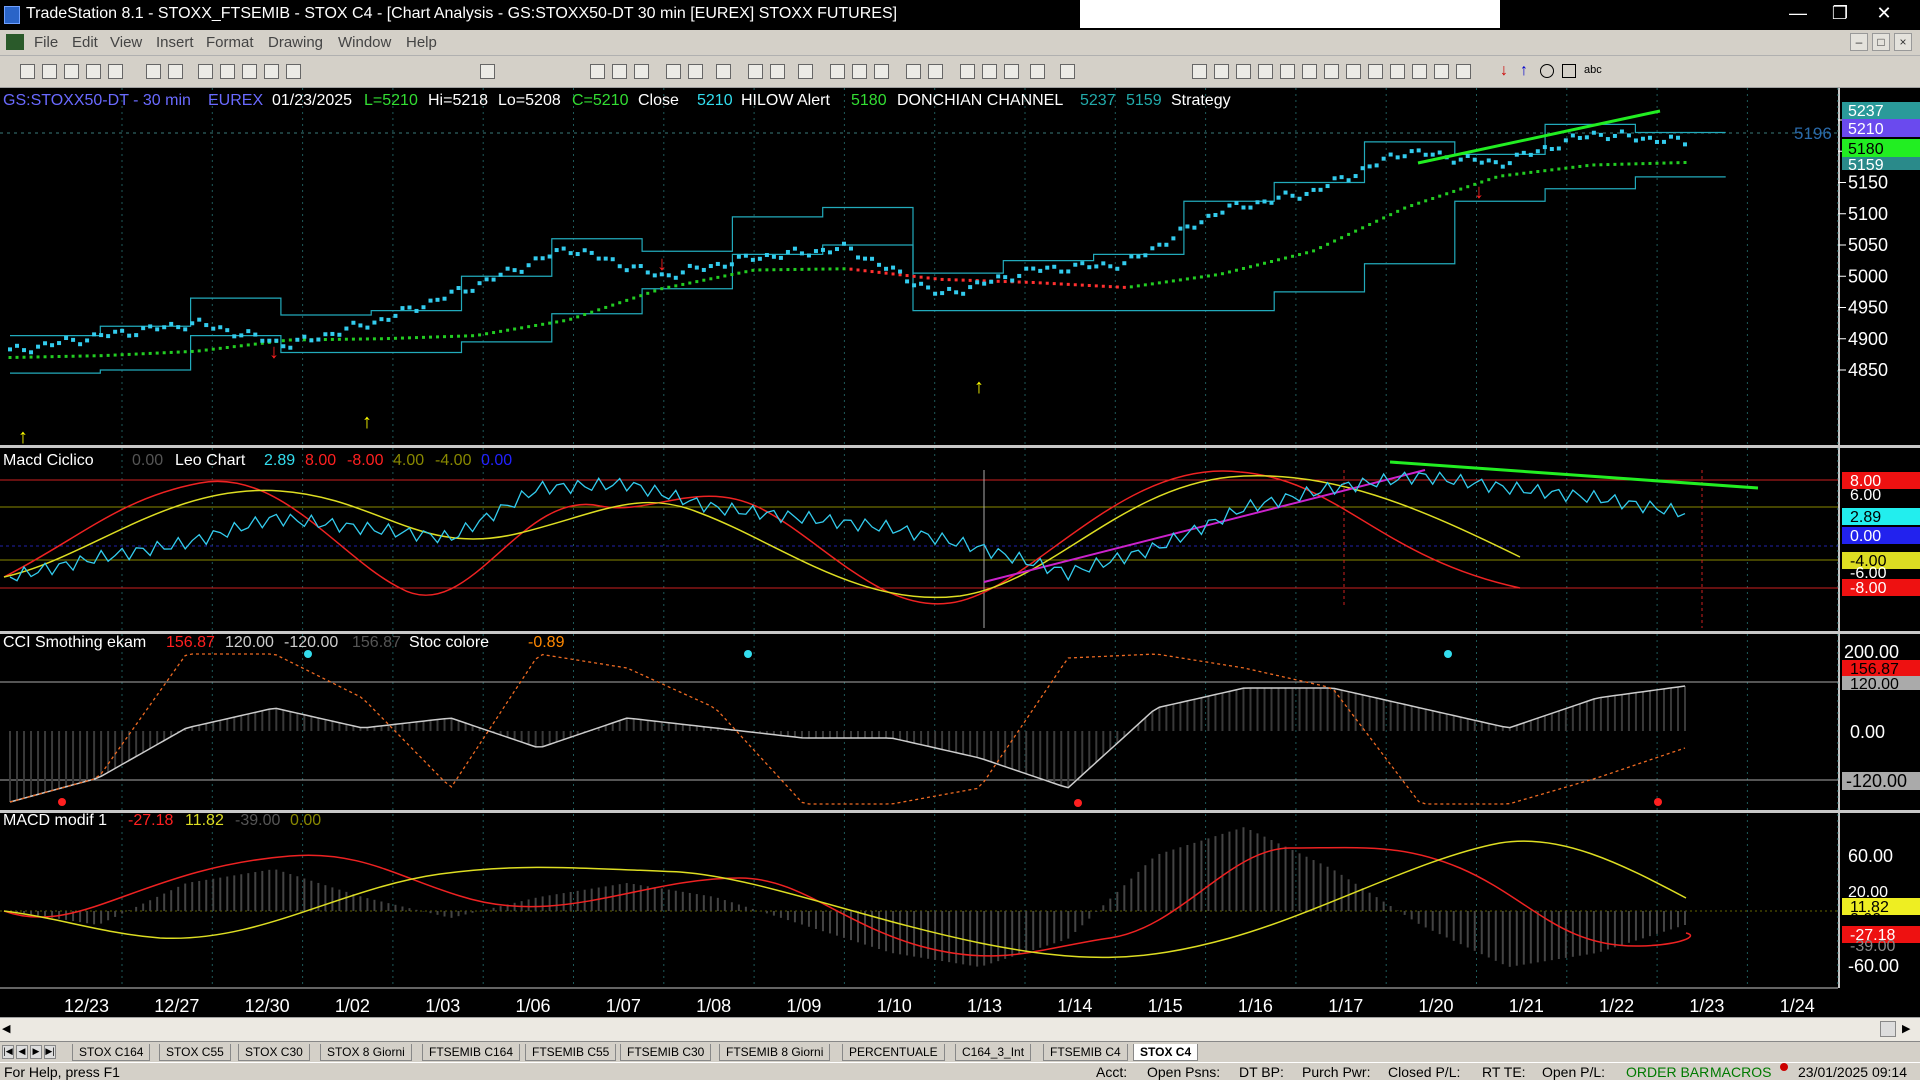  What do you see at coordinates (837, 71) in the screenshot?
I see `scale-icon` at bounding box center [837, 71].